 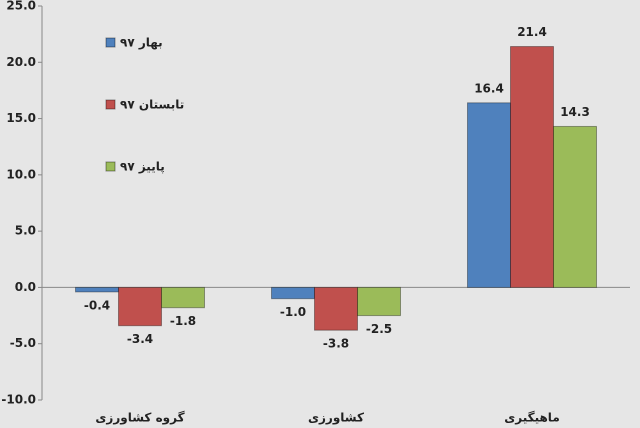 What do you see at coordinates (293, 312) in the screenshot?
I see `value-label: -1.0` at bounding box center [293, 312].